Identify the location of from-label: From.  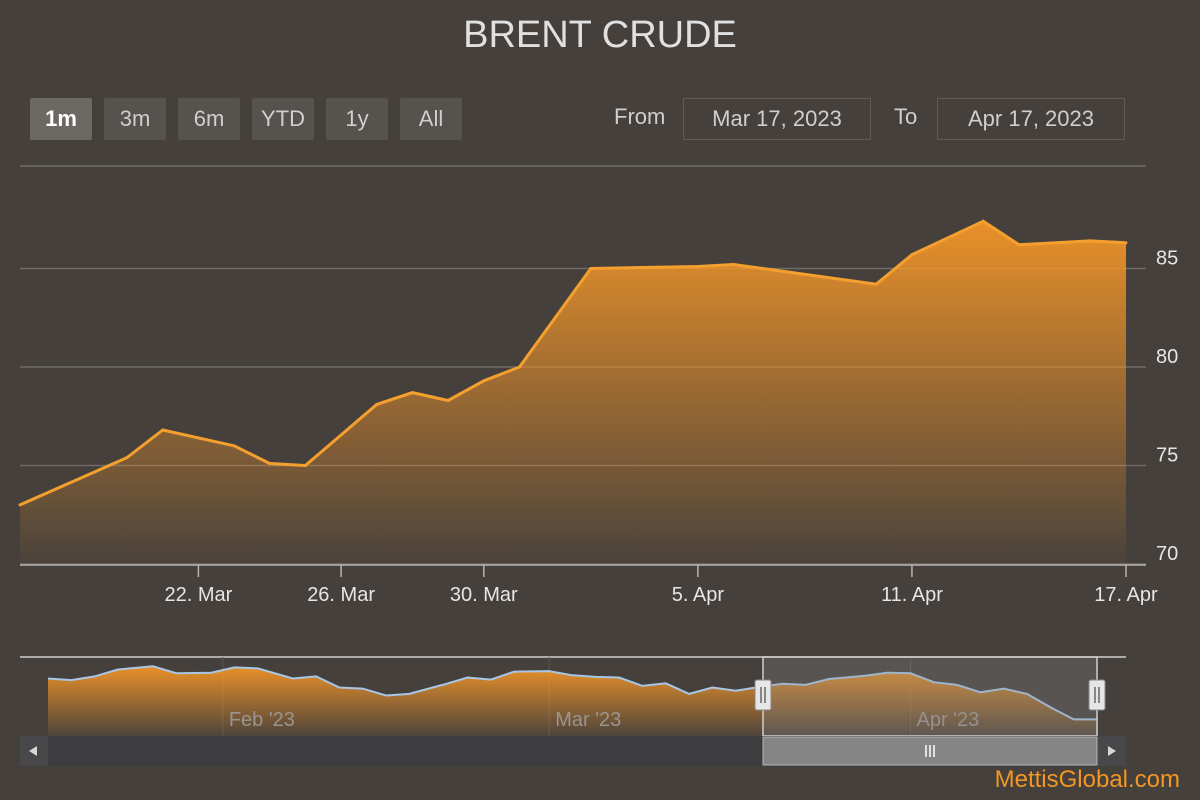
(640, 116).